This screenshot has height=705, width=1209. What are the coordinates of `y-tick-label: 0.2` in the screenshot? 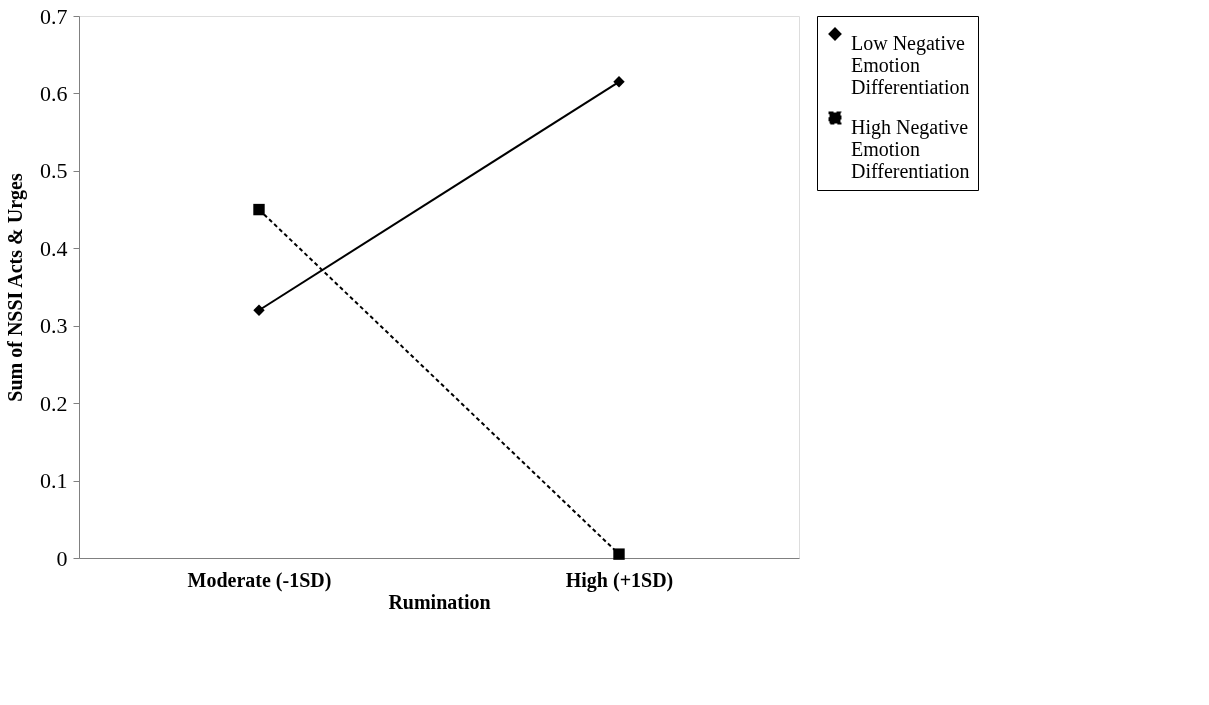 It's located at (54, 403).